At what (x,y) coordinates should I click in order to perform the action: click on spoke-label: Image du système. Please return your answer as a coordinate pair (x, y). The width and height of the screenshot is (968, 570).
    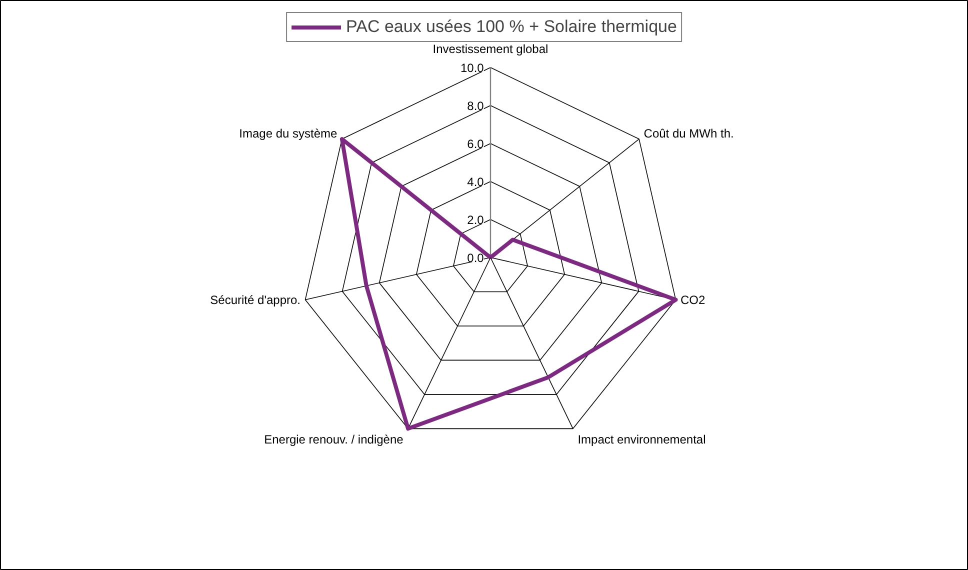
    Looking at the image, I should click on (288, 133).